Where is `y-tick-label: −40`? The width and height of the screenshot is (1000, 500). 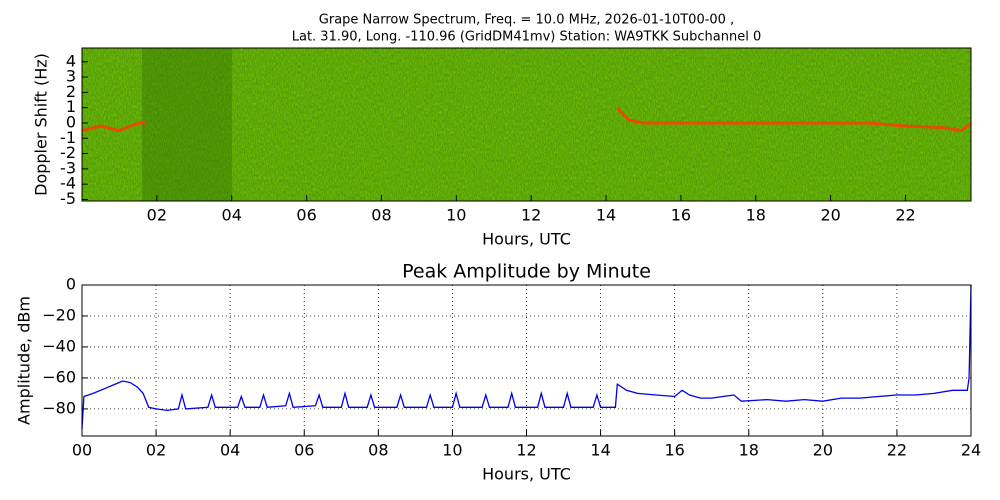
y-tick-label: −40 is located at coordinates (59, 345).